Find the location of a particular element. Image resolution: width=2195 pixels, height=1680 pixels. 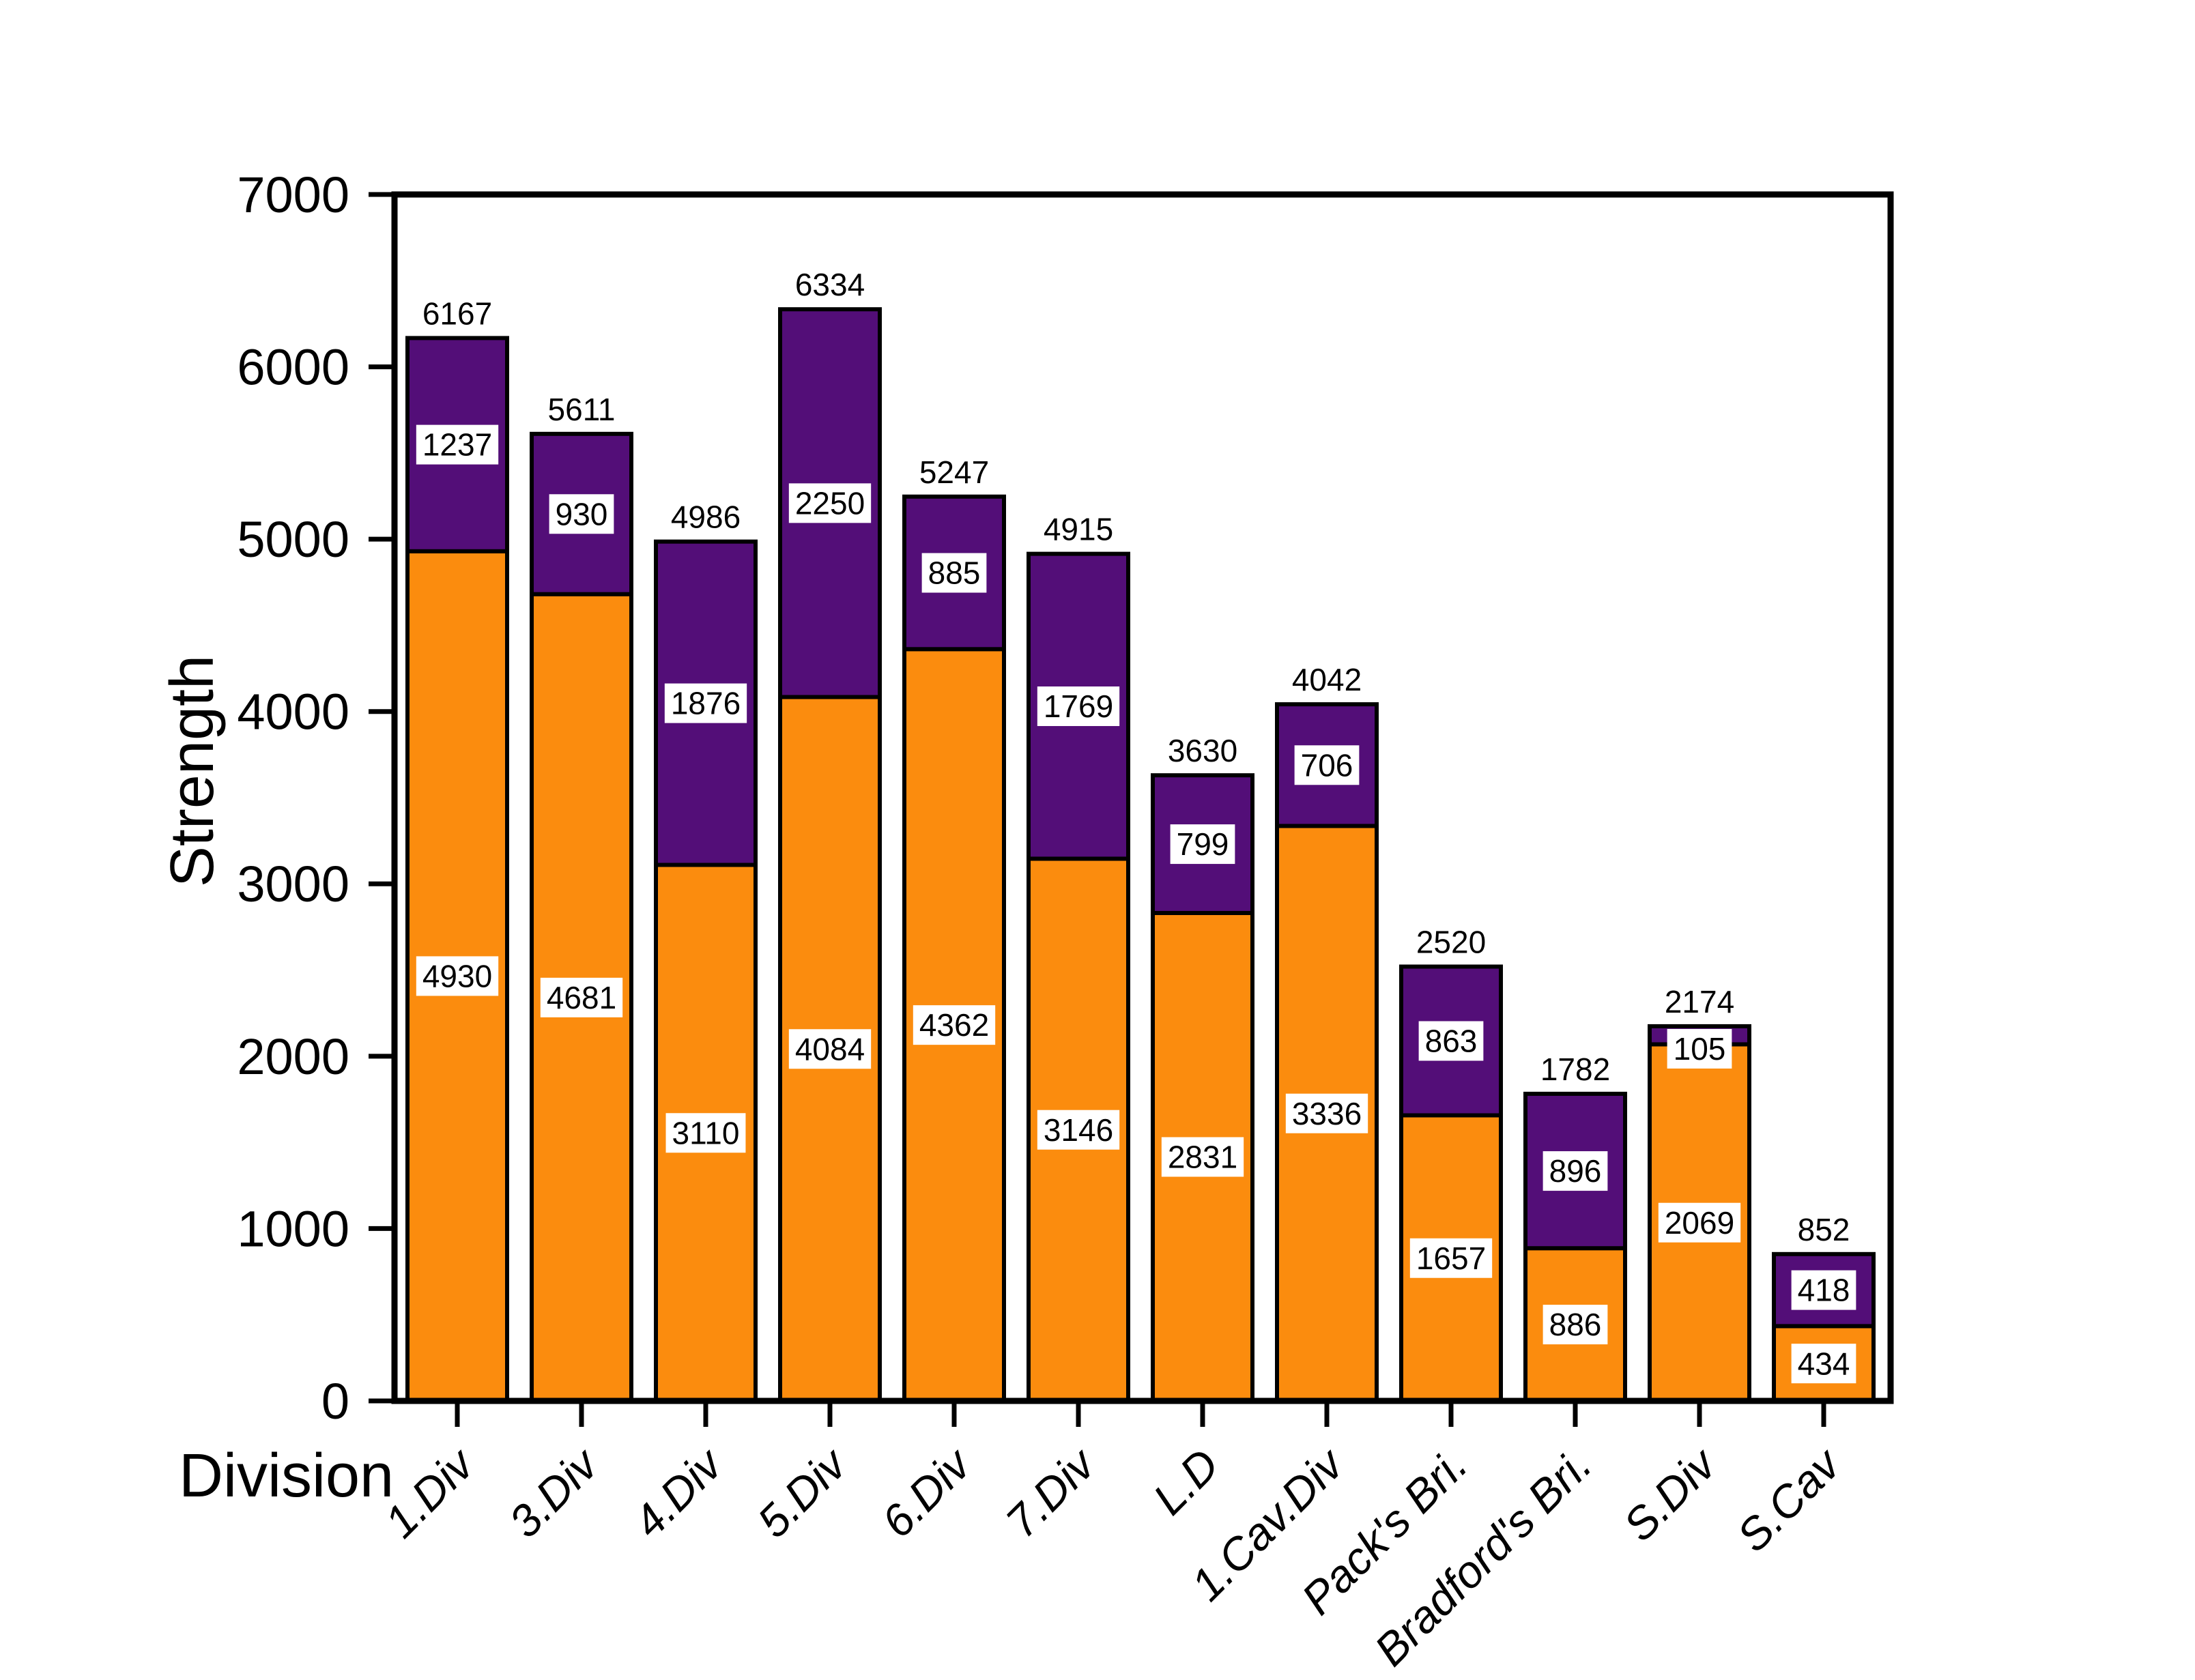

purple-segment-label: 799 is located at coordinates (1203, 844).